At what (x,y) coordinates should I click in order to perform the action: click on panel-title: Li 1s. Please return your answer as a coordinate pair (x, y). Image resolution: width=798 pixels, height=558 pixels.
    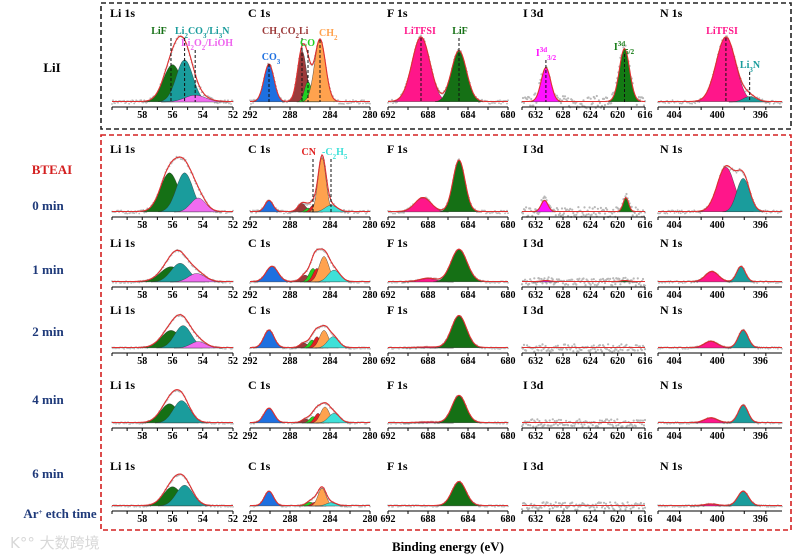
    Looking at the image, I should click on (122, 149).